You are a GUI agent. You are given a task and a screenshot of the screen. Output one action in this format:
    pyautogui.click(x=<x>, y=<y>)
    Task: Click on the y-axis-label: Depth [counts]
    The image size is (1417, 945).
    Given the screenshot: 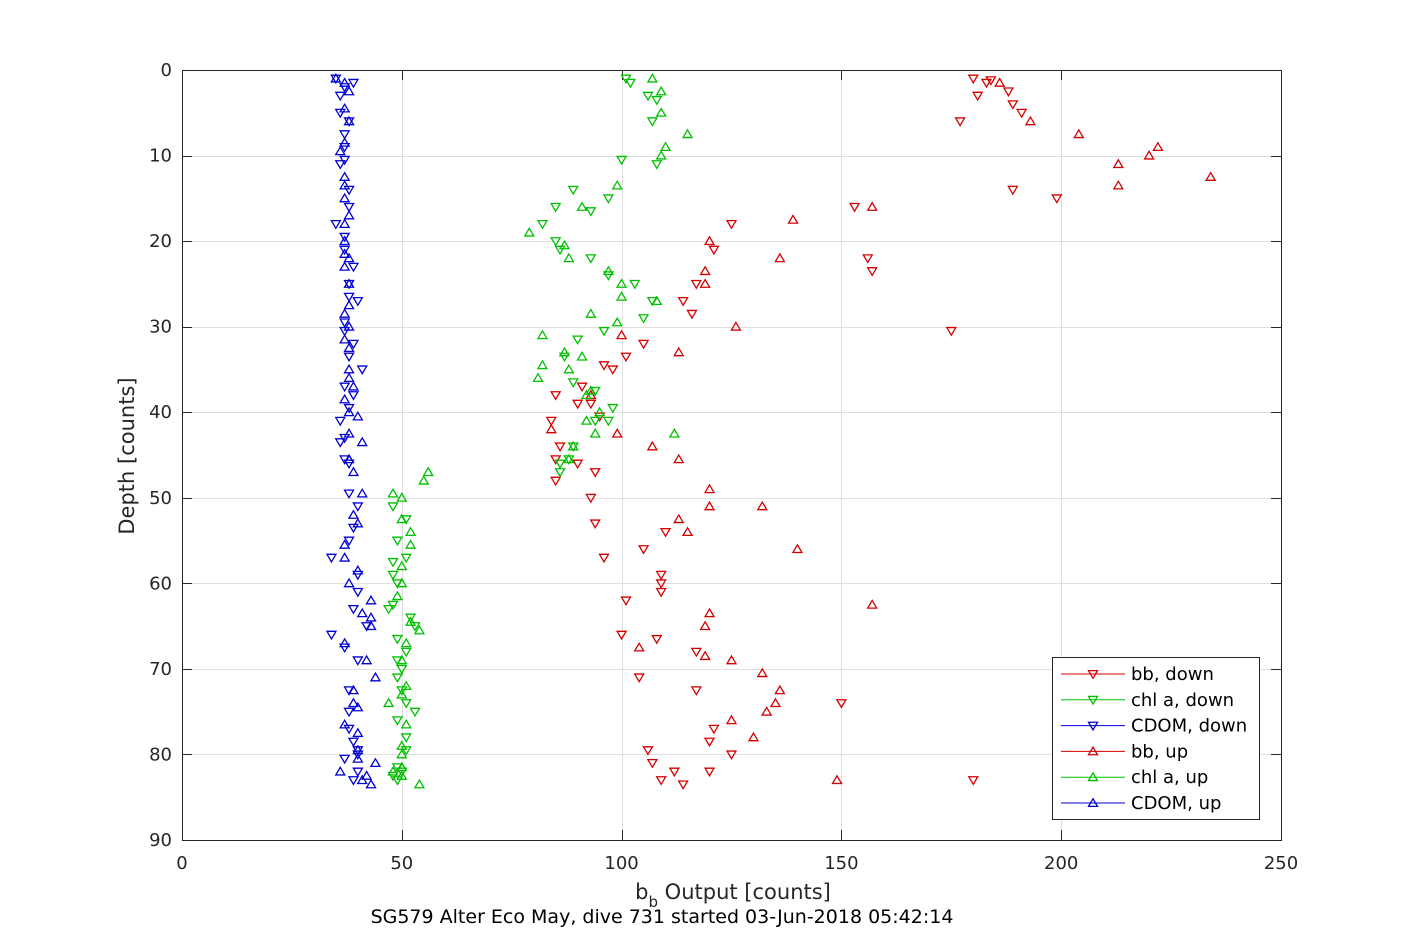 What is the action you would take?
    pyautogui.click(x=127, y=455)
    